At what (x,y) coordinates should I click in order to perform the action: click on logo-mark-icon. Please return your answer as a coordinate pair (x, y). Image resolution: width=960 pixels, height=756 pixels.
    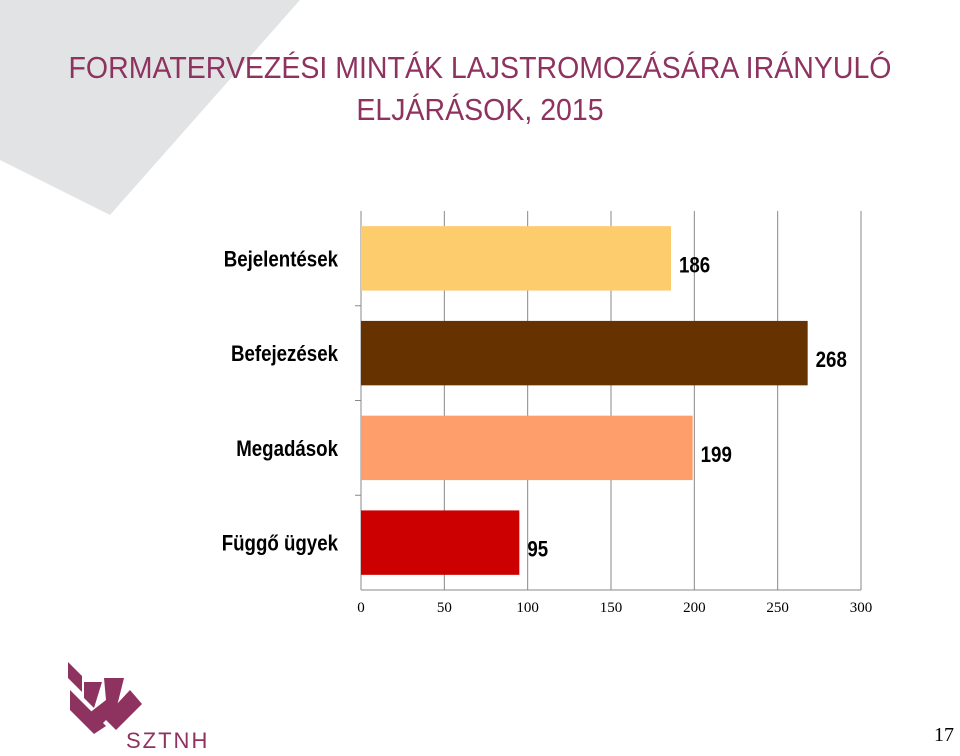
    Looking at the image, I should click on (105, 698).